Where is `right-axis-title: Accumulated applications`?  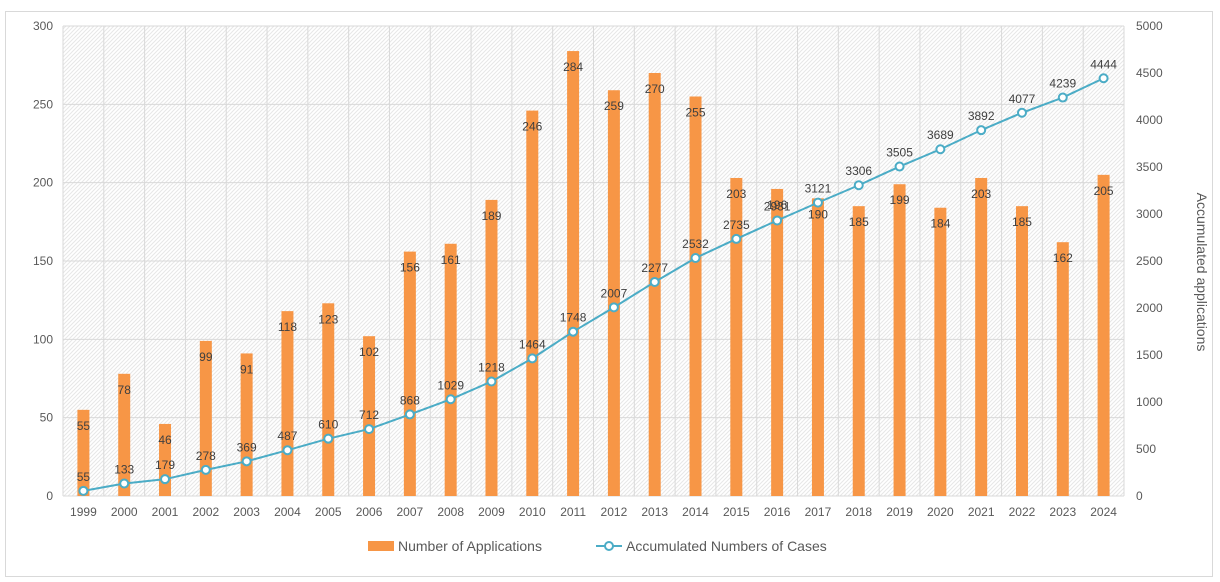 right-axis-title: Accumulated applications is located at coordinates (1202, 272).